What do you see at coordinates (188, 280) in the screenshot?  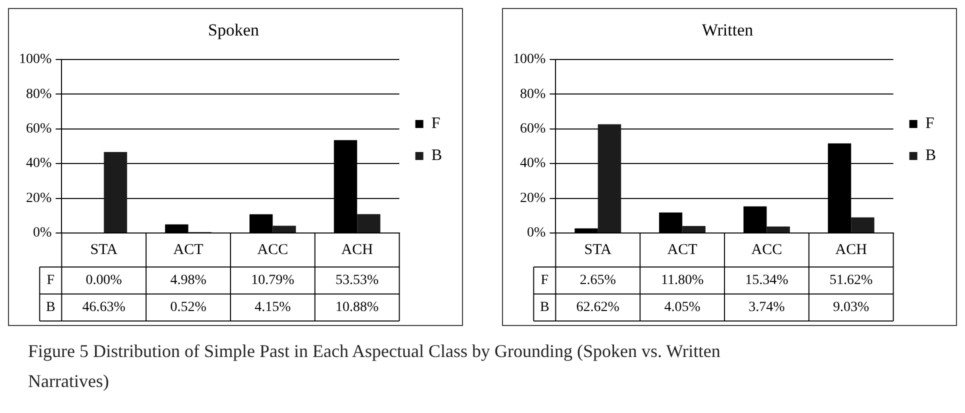 I see `data-label: 4.98%` at bounding box center [188, 280].